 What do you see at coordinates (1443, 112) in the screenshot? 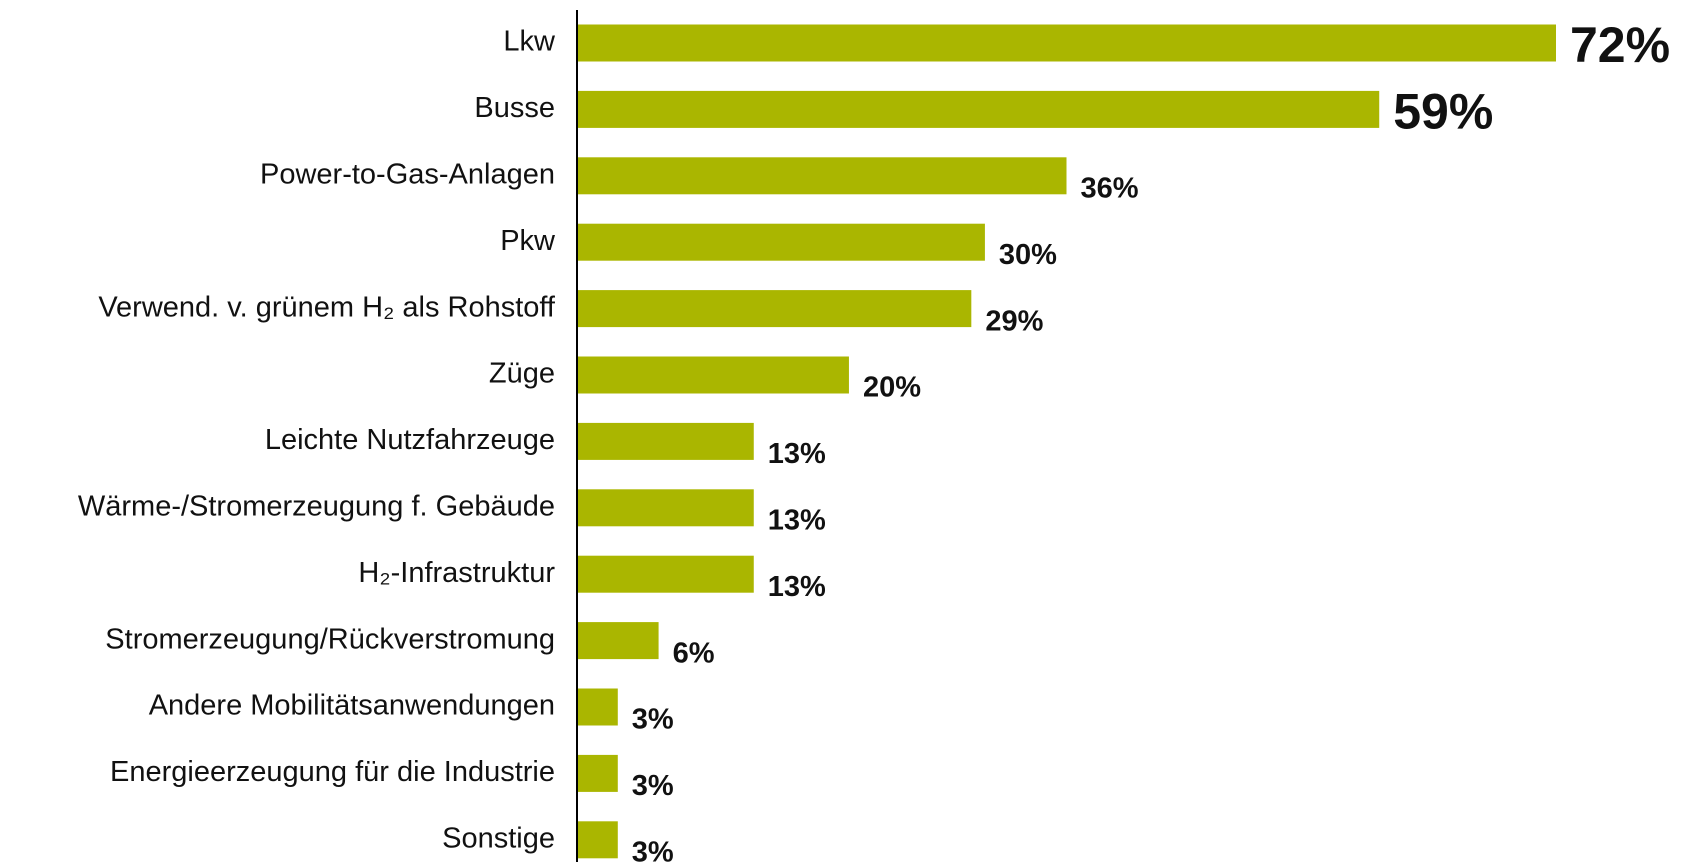
I see `value-label: 59%` at bounding box center [1443, 112].